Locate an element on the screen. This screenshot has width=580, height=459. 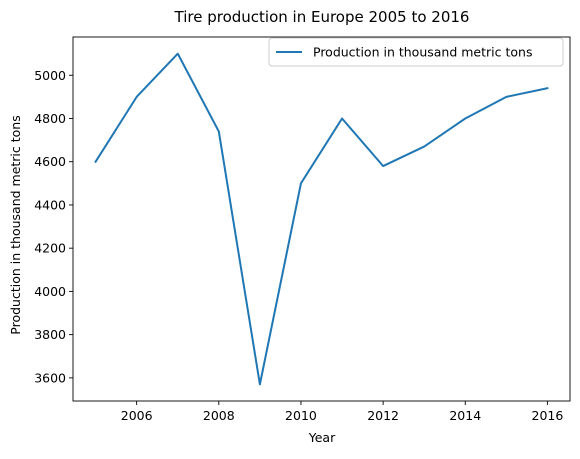
y-tick-label: 5000 is located at coordinates (50, 75).